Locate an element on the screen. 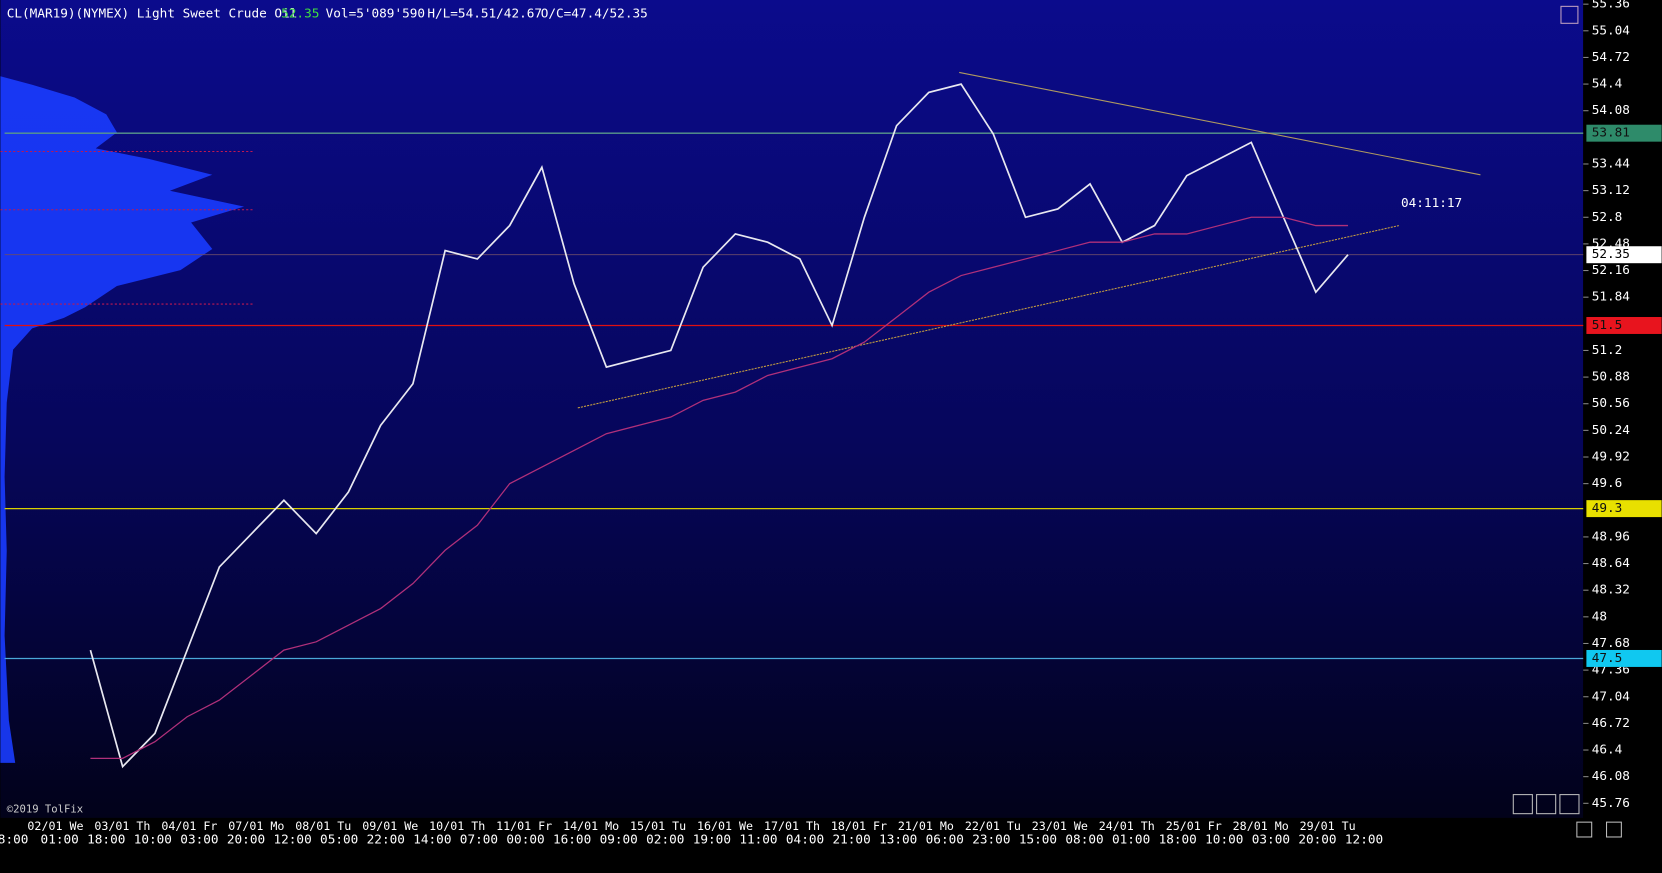  date-label: 21/01 Mo is located at coordinates (926, 826).